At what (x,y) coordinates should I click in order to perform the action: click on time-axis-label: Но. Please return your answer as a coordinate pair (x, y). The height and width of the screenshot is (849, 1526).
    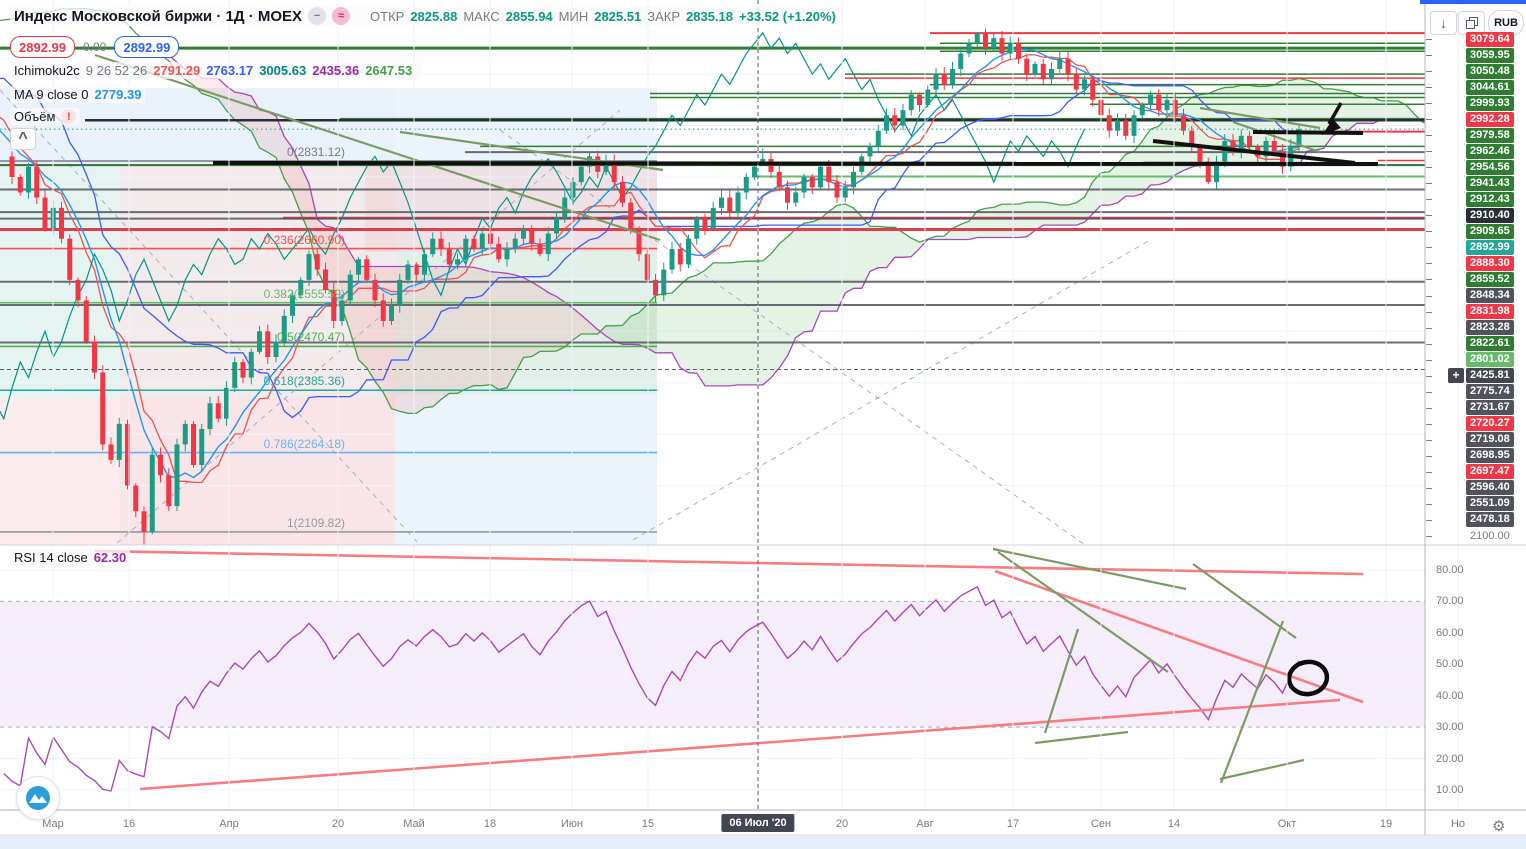
    Looking at the image, I should click on (1458, 824).